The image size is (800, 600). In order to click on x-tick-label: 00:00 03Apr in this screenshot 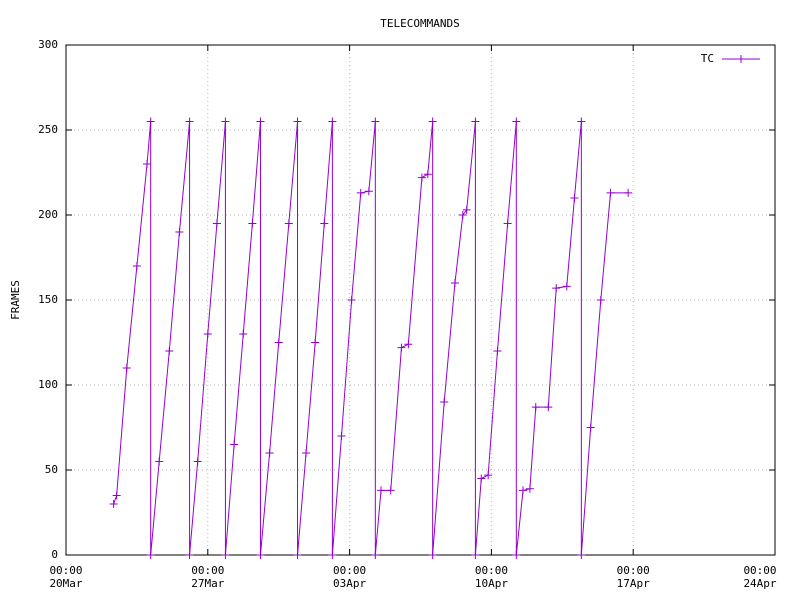, I will do `click(350, 577)`.